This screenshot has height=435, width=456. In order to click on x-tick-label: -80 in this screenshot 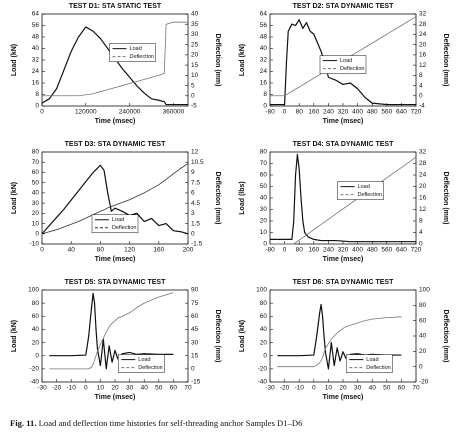, I will do `click(270, 112)`.